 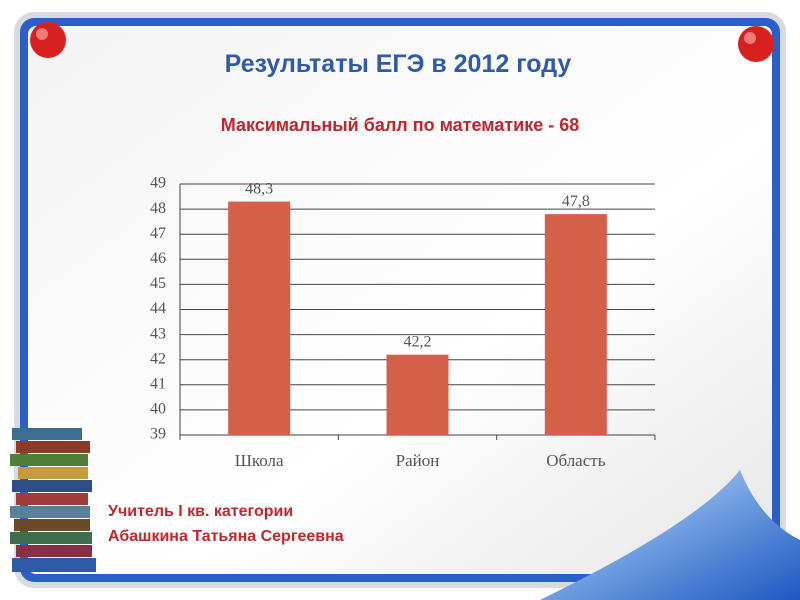 I want to click on y-tick-label: 43, so click(x=158, y=333).